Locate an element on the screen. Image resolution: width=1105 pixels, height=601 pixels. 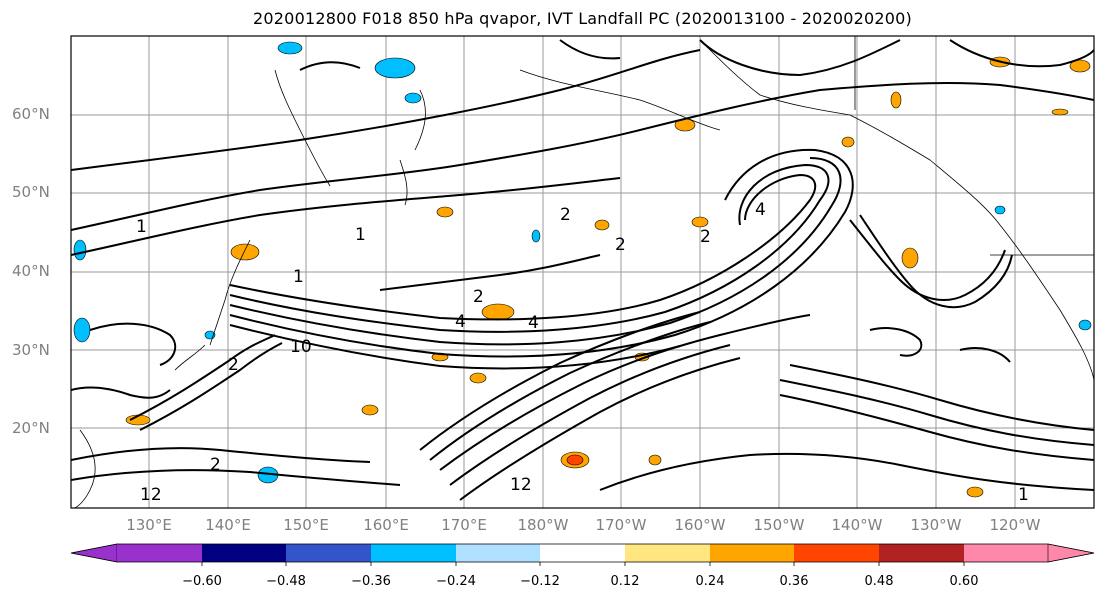
japan-coastline is located at coordinates (230, 292).